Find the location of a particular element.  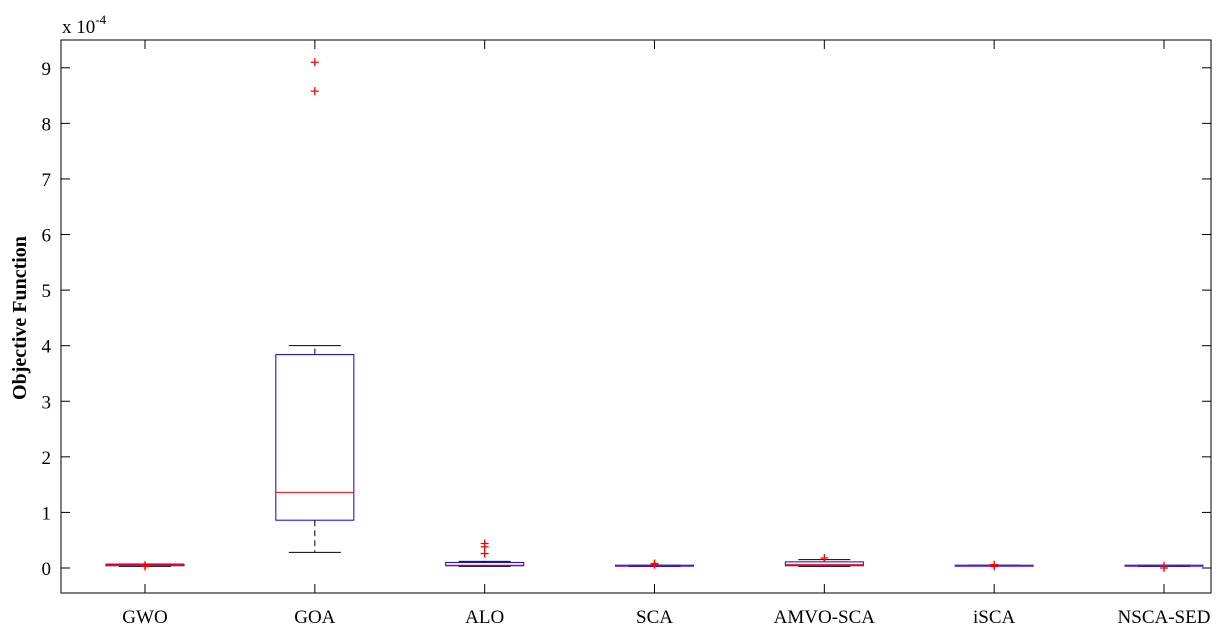

box-gwo is located at coordinates (145, 566).